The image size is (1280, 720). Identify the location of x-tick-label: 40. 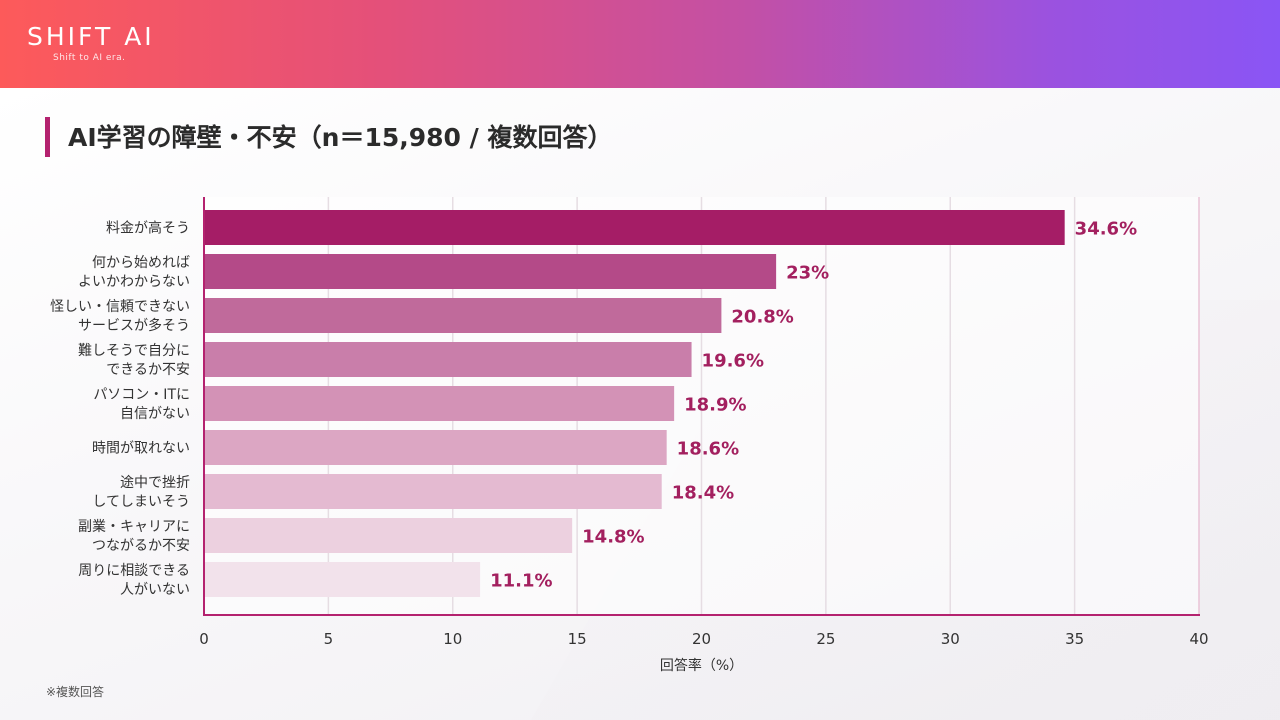
(1198, 639).